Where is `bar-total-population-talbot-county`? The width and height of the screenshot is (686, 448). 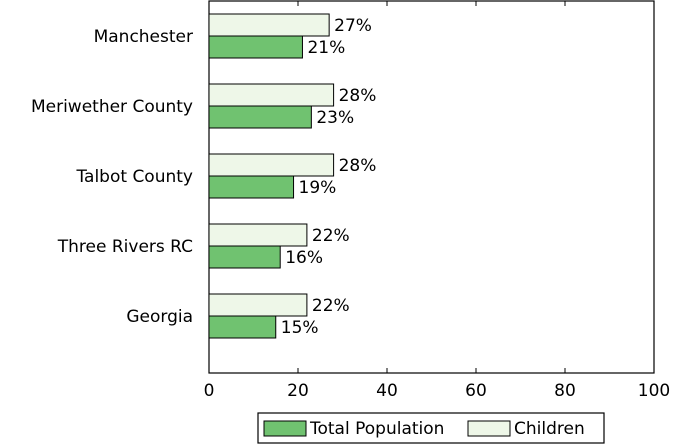 bar-total-population-talbot-county is located at coordinates (251, 187).